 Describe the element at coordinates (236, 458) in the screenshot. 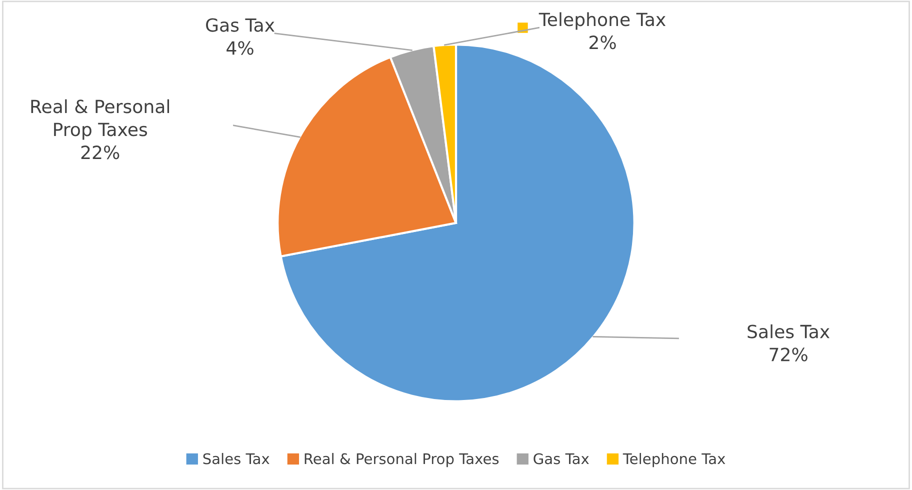

I see `legend-label: Sales Tax` at that location.